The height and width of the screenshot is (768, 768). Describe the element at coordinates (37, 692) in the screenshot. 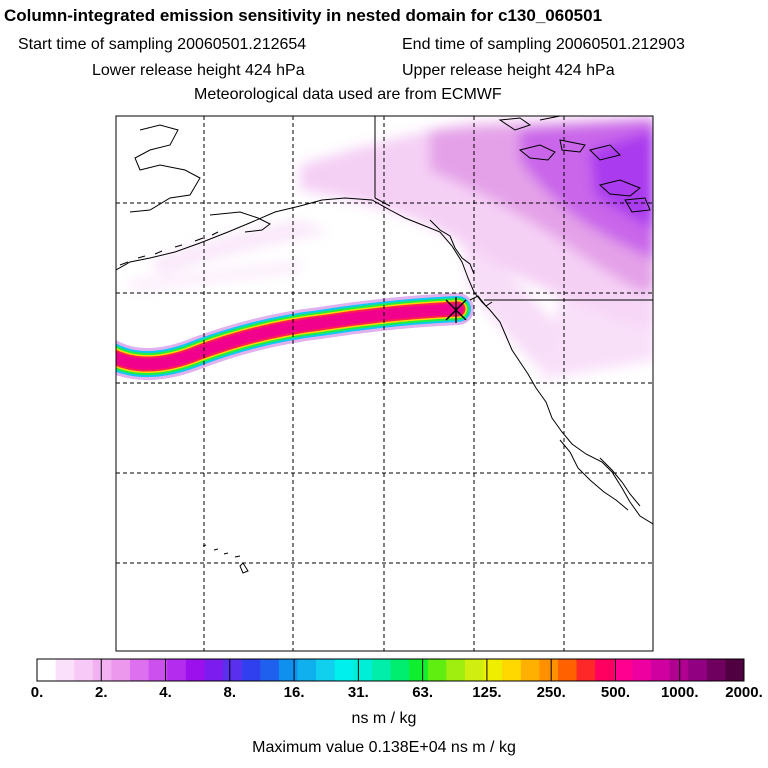

I see `colorbar-tick-label: 0.` at that location.